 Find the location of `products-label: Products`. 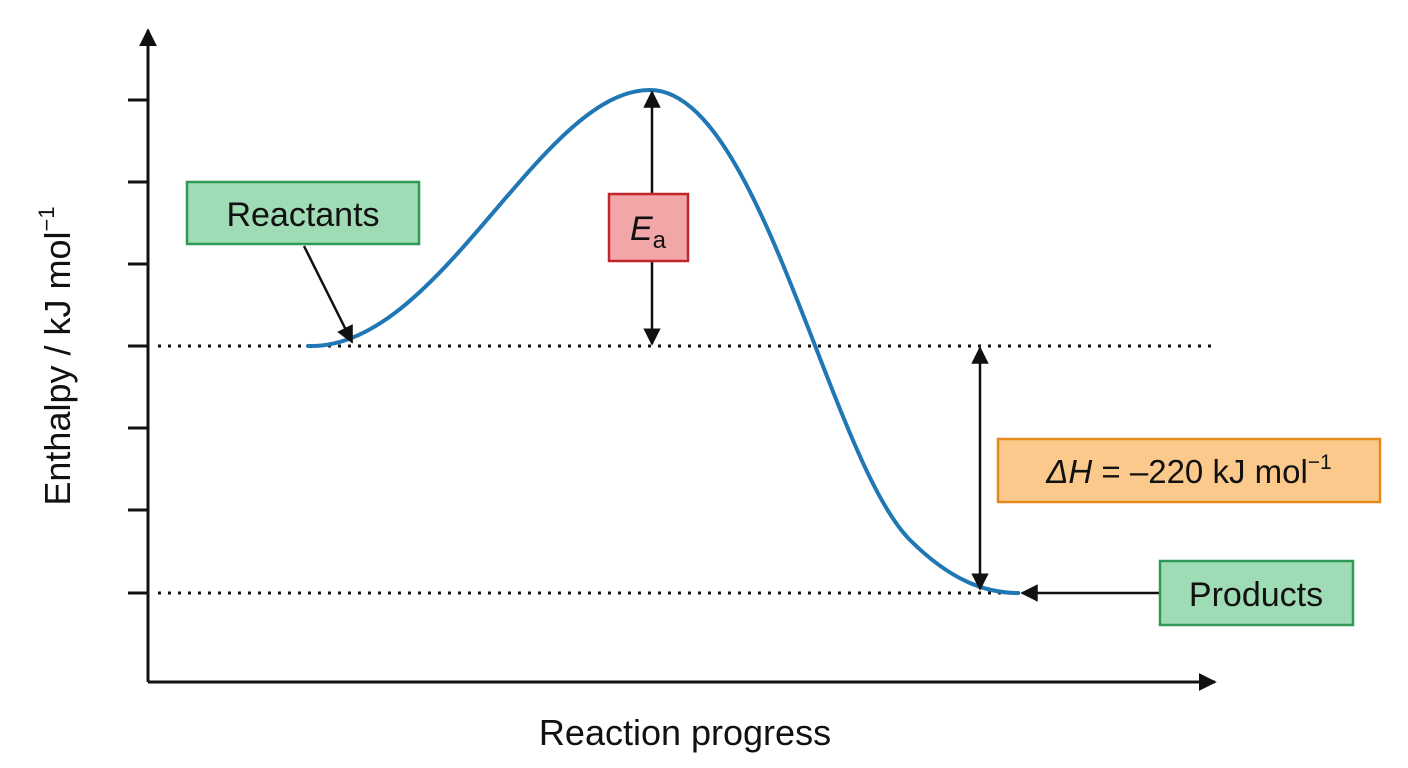

products-label: Products is located at coordinates (1256, 593).